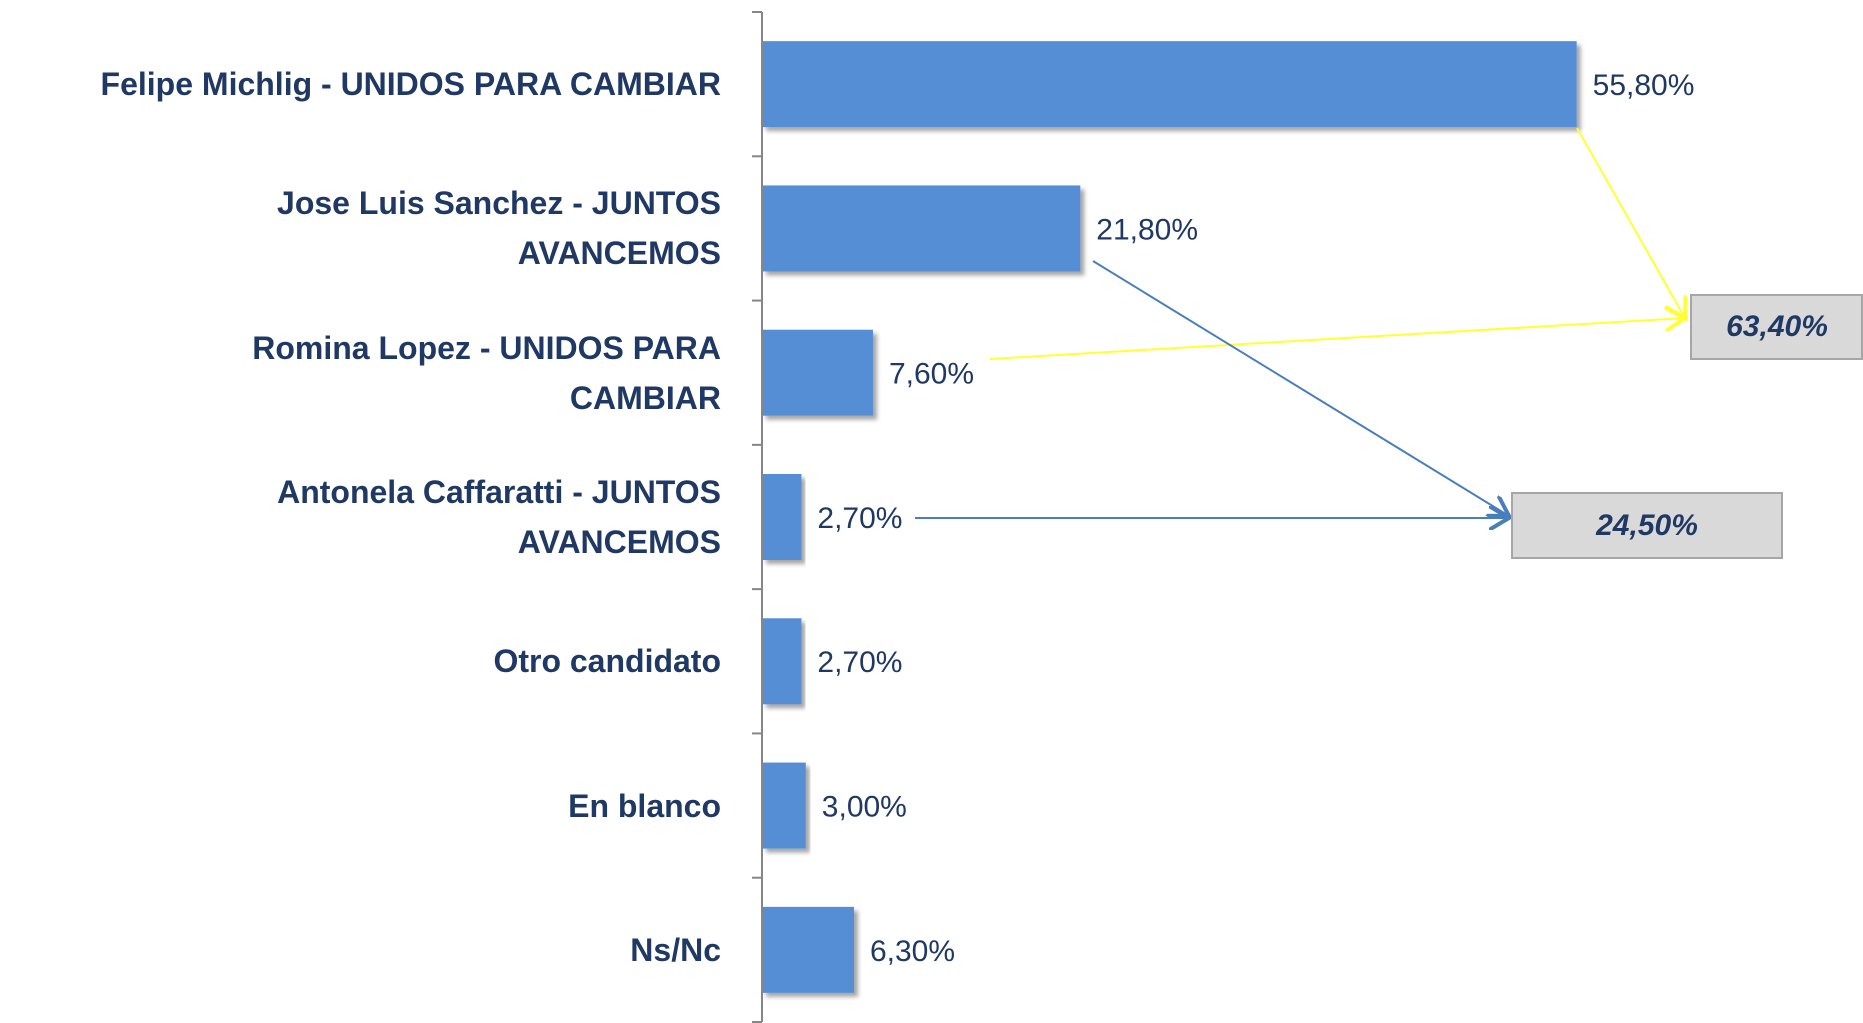 This screenshot has width=1863, height=1023. What do you see at coordinates (410, 84) in the screenshot?
I see `category-label: Felipe Michlig - UNIDOS PARA CAMBIAR` at bounding box center [410, 84].